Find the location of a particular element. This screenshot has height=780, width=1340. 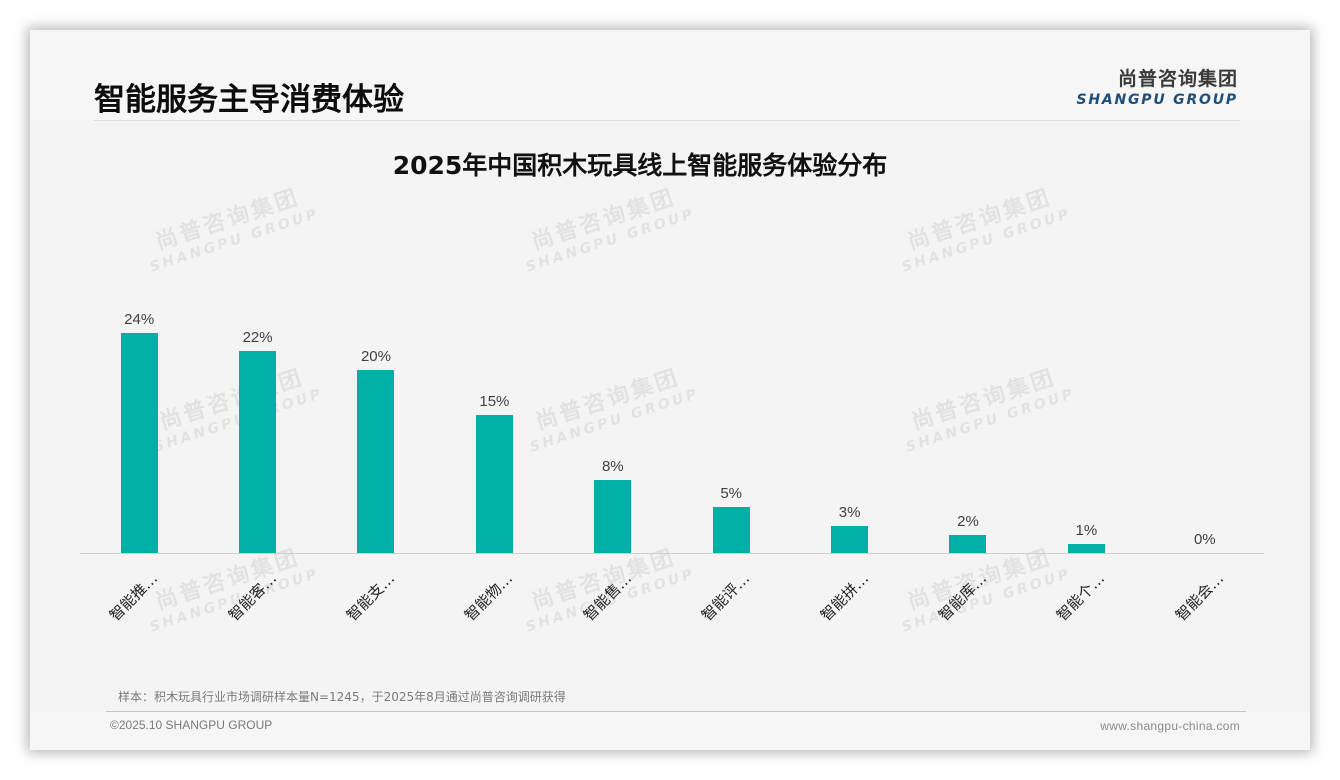

bar-value-label: 5% is located at coordinates (731, 494).